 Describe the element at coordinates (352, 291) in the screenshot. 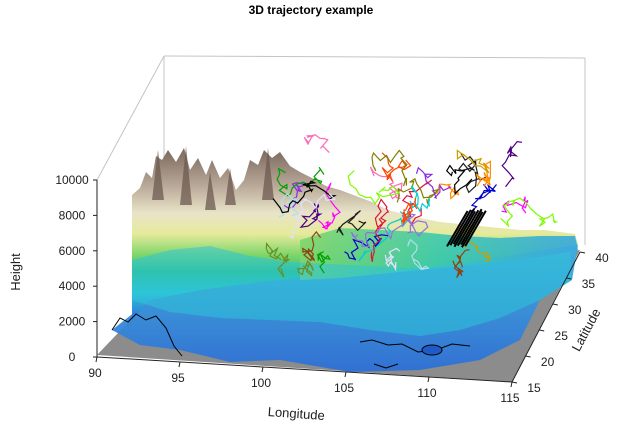

I see `terrain-mid-band` at that location.